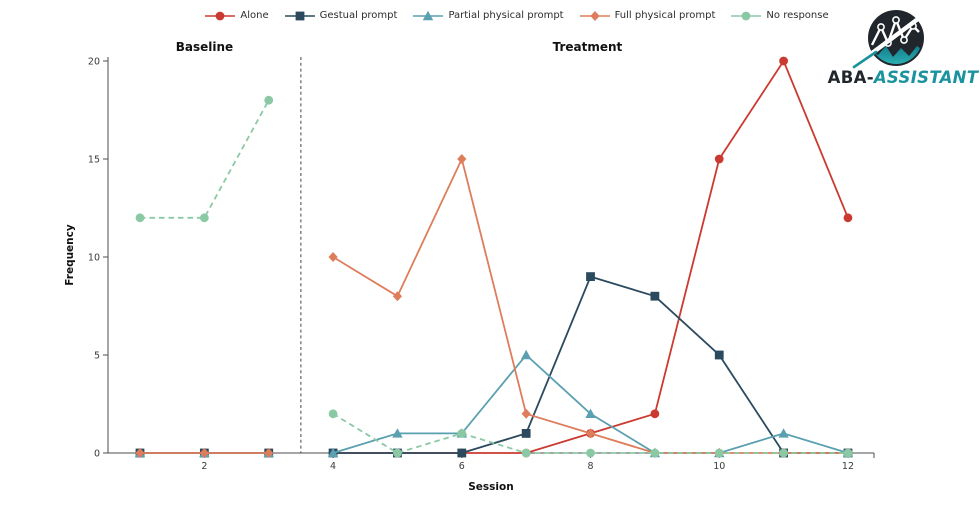  Describe the element at coordinates (665, 15) in the screenshot. I see `legend-label: Full physical prompt` at that location.